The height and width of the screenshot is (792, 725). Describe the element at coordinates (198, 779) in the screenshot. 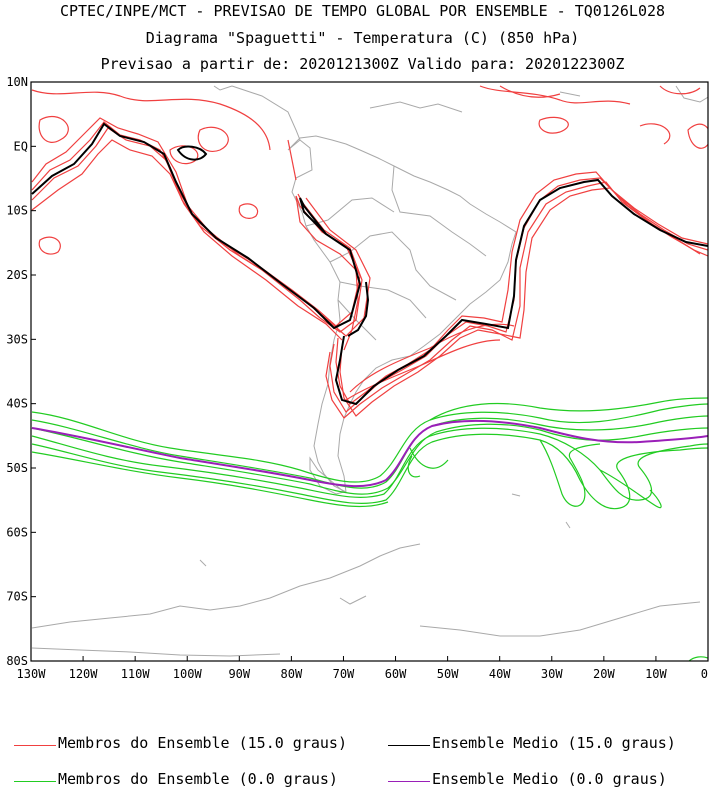

I see `legend-label-member-0: Membros do Ensemble (0.0 graus)` at that location.